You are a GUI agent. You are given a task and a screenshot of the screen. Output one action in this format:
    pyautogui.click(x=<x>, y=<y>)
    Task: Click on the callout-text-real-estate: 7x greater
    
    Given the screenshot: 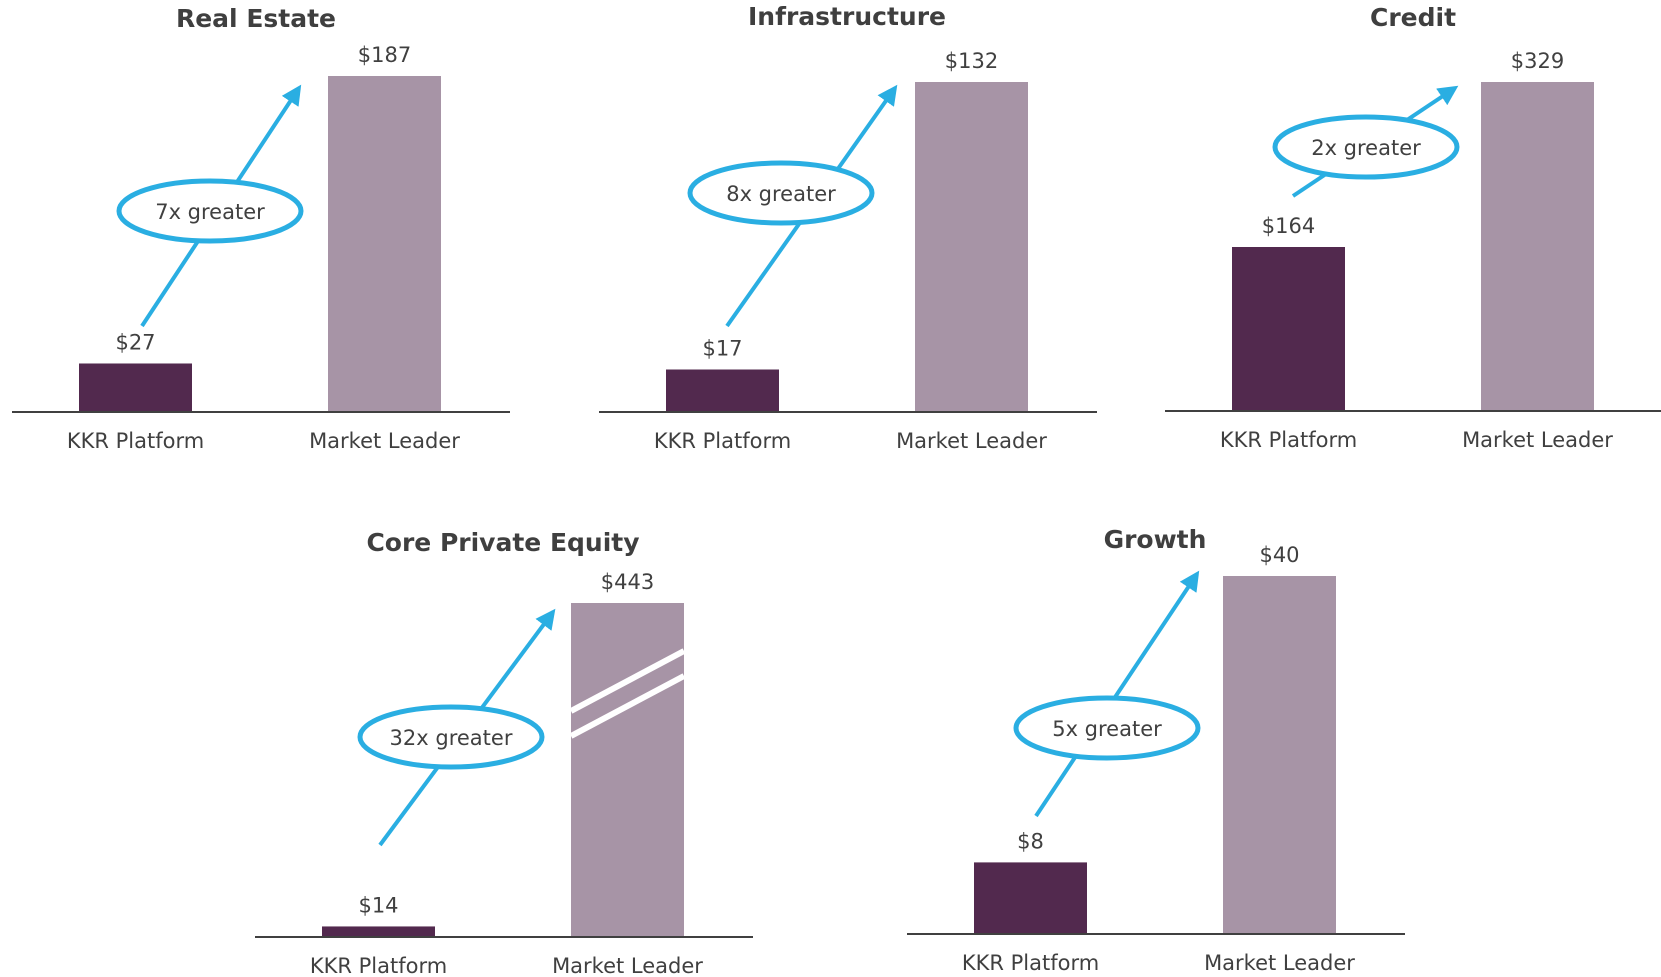 What is the action you would take?
    pyautogui.click(x=210, y=212)
    